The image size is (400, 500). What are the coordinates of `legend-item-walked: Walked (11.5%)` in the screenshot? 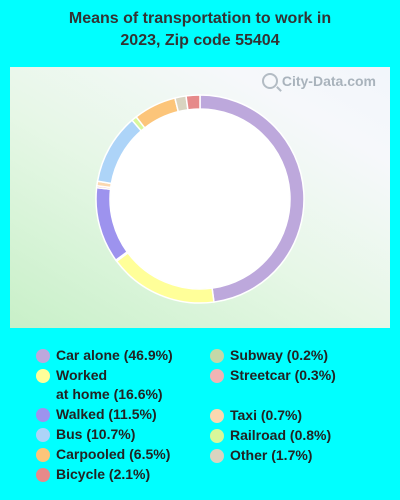 It's located at (104, 414).